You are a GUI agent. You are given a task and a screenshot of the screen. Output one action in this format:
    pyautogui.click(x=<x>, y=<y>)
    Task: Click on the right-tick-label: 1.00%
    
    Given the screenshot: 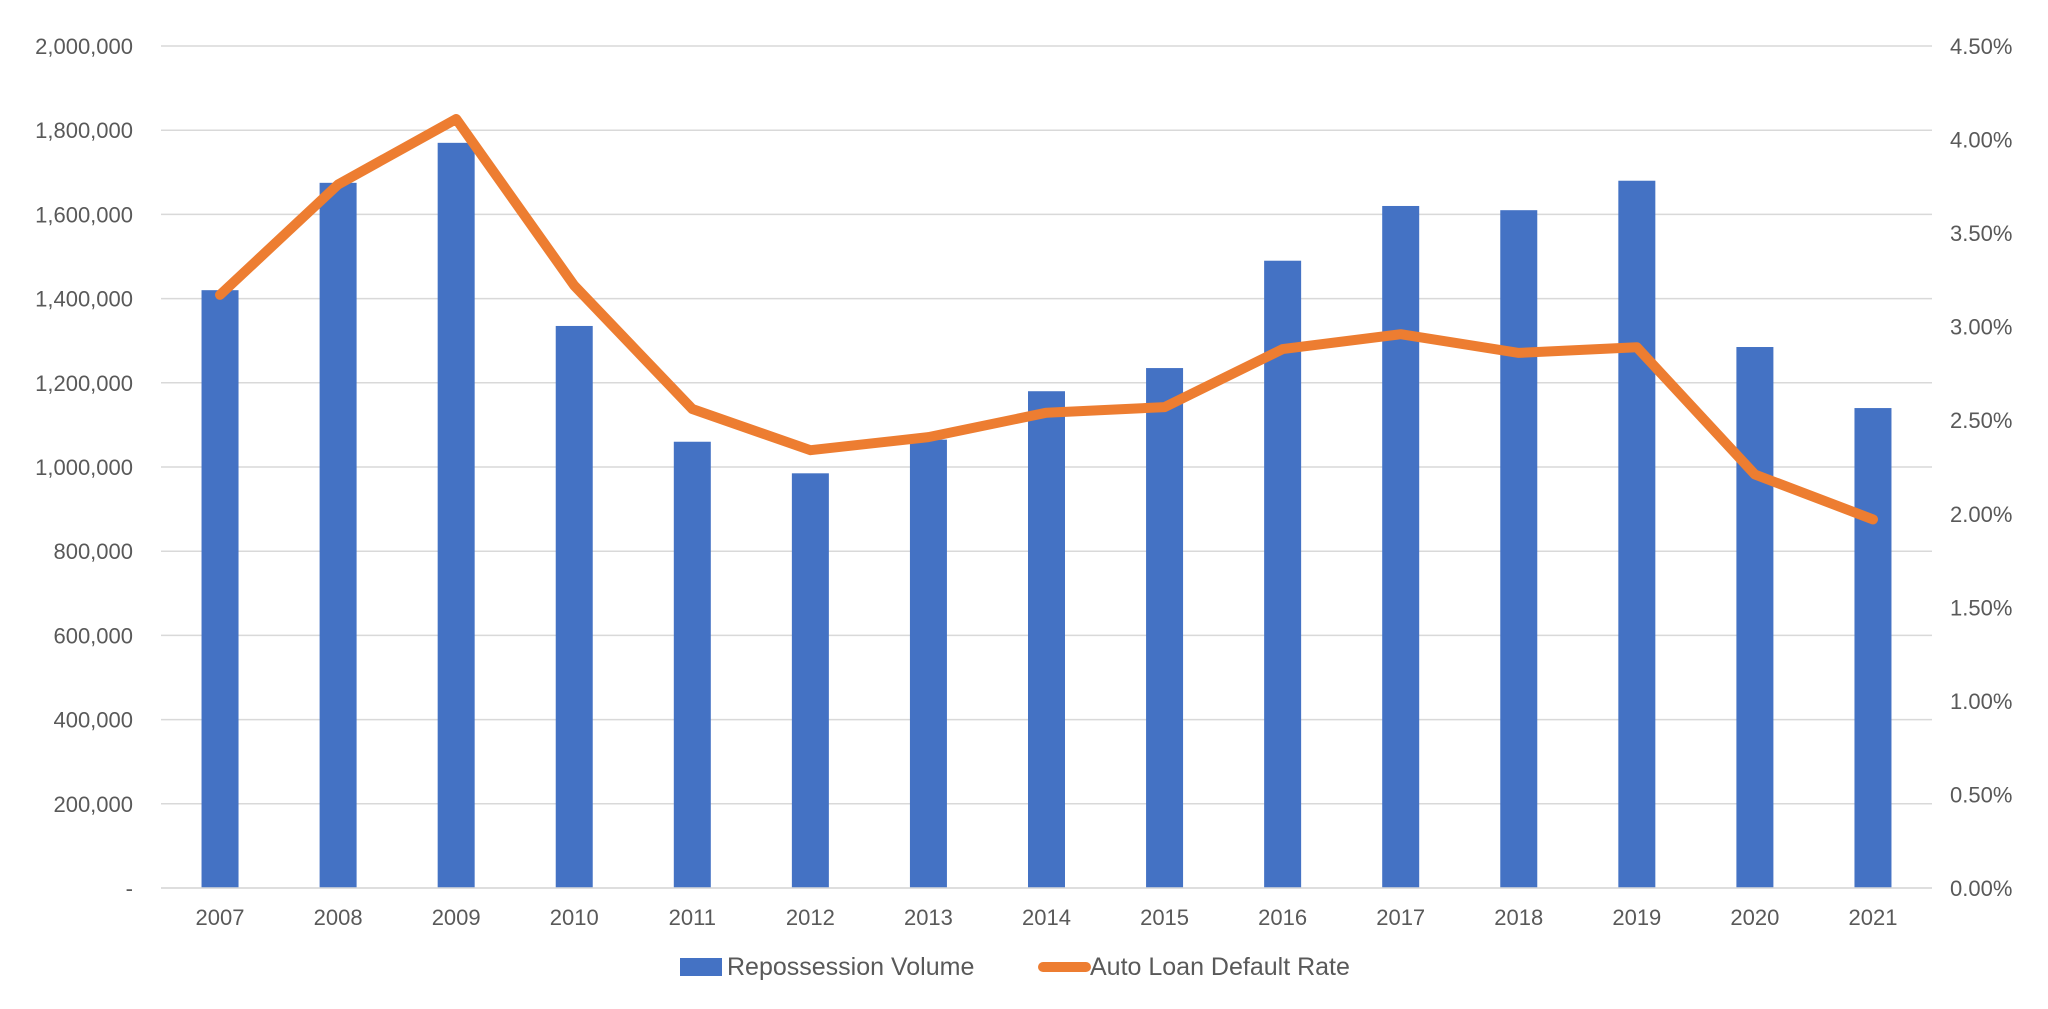 What is the action you would take?
    pyautogui.click(x=1981, y=701)
    